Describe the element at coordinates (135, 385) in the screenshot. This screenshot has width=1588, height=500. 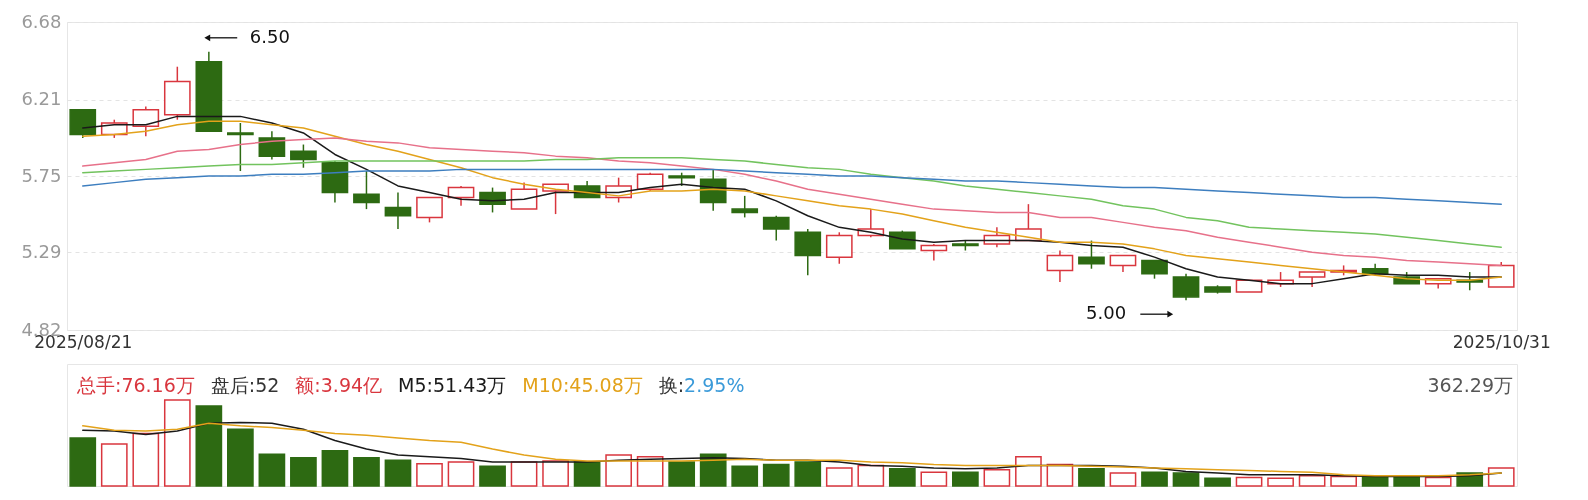
I see `text: 总手:76.16万` at that location.